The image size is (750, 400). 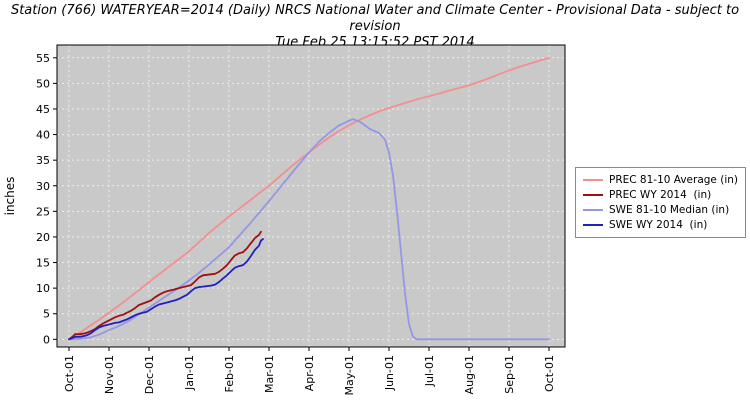 What do you see at coordinates (43, 109) in the screenshot?
I see `y-tick-label: 45` at bounding box center [43, 109].